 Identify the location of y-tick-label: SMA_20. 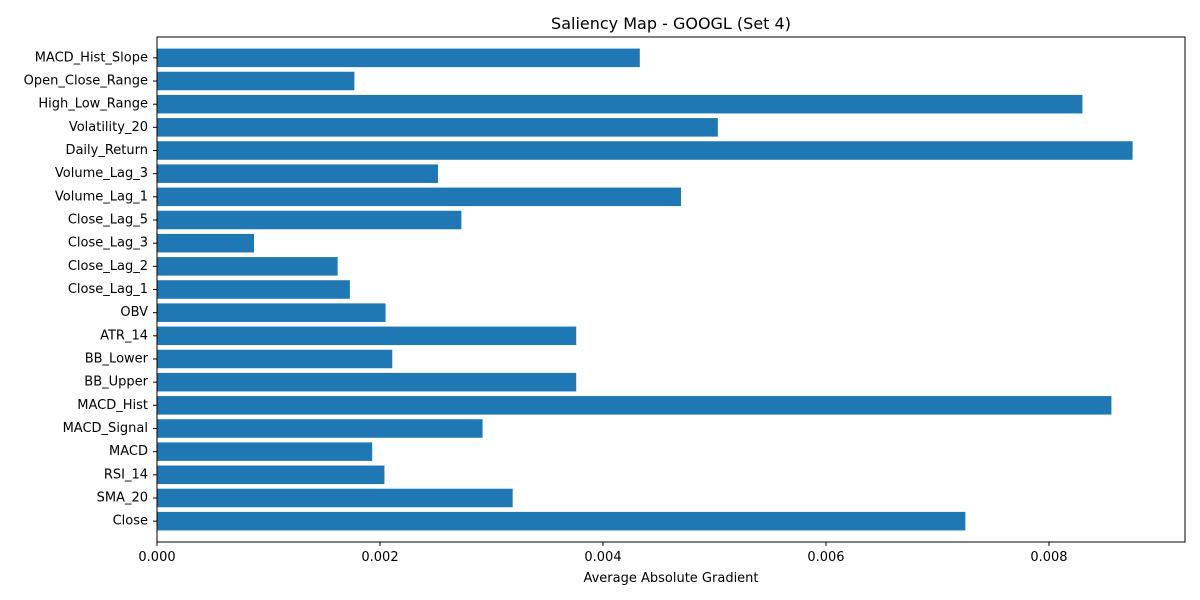
(122, 497).